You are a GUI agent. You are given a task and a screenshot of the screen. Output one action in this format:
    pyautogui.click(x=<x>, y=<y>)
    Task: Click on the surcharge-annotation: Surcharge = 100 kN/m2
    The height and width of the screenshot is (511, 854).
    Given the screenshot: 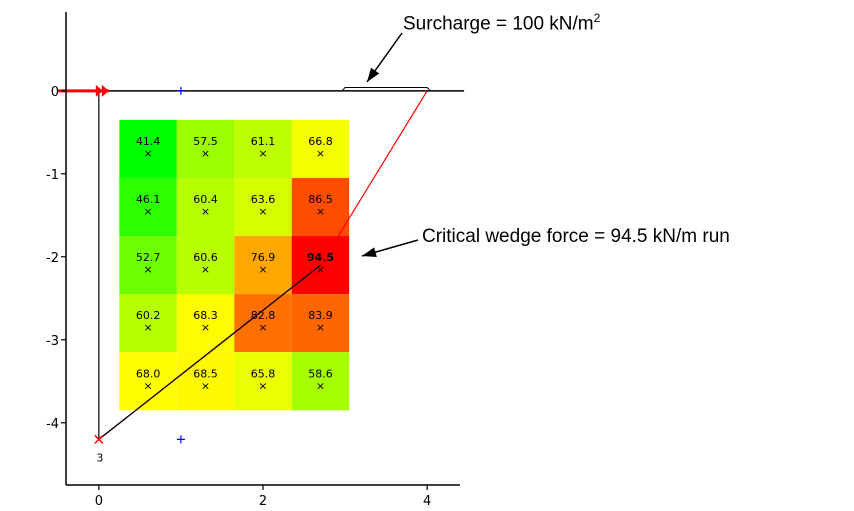 What is the action you would take?
    pyautogui.click(x=501, y=23)
    